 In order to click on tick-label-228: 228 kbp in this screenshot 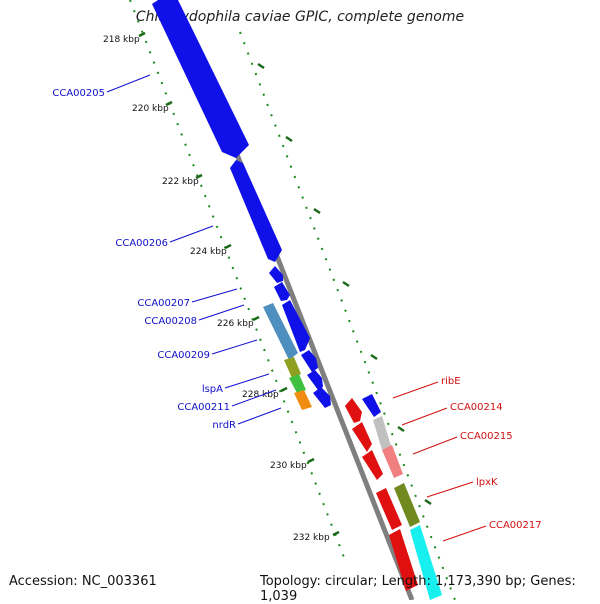, I will do `click(260, 395)`.